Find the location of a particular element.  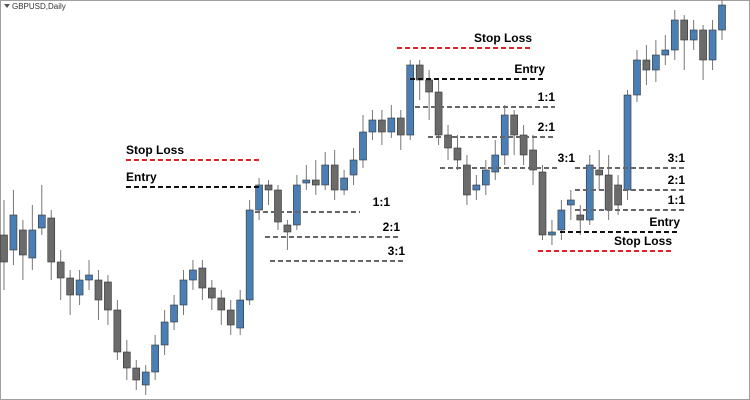

menu-icon is located at coordinates (7, 6).